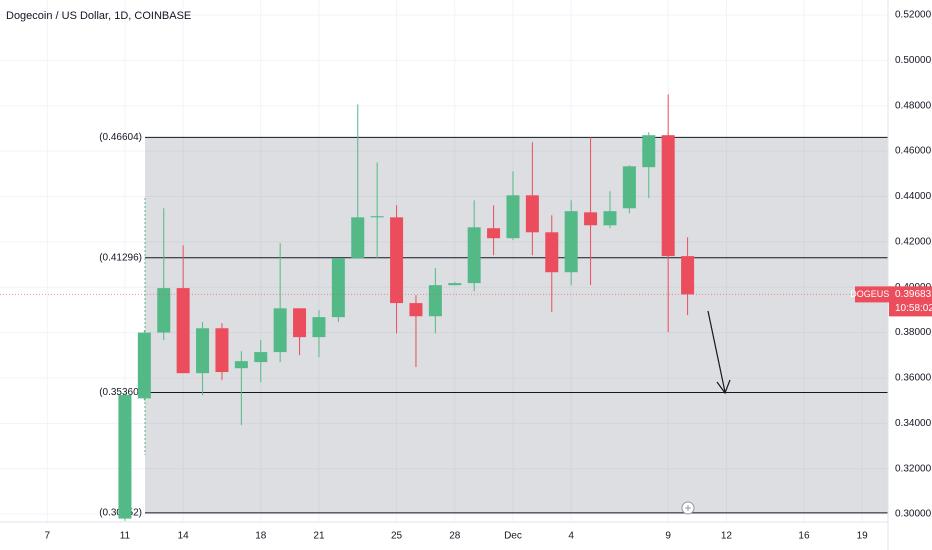 The image size is (932, 550). I want to click on price-tag, so click(910, 301).